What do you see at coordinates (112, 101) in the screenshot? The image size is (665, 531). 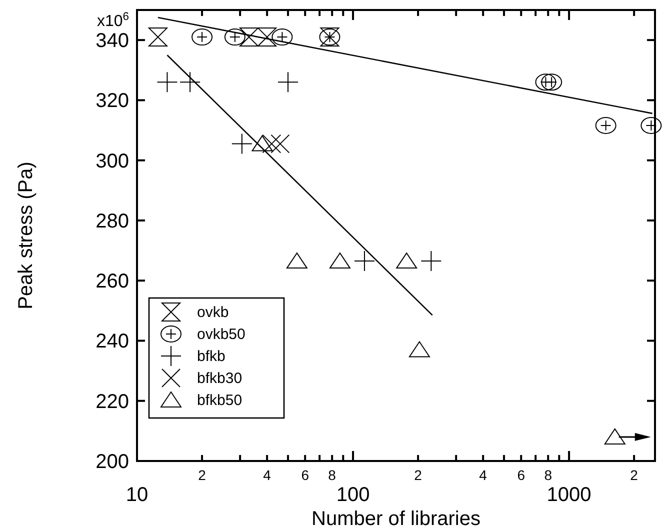 I see `y-tick-label: 320` at bounding box center [112, 101].